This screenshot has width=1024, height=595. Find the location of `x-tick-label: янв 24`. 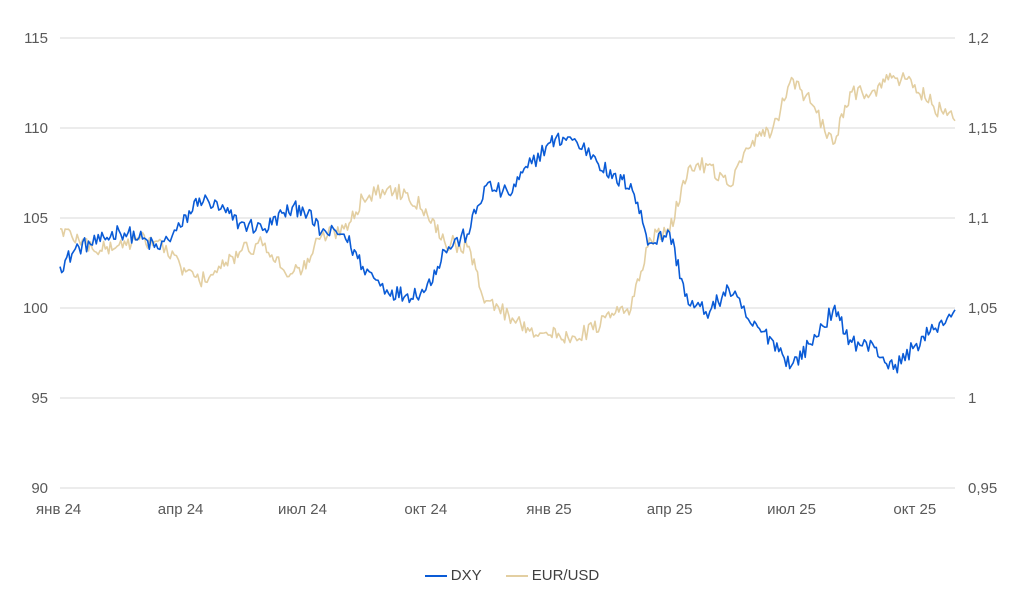

x-tick-label: янв 24 is located at coordinates (58, 509).